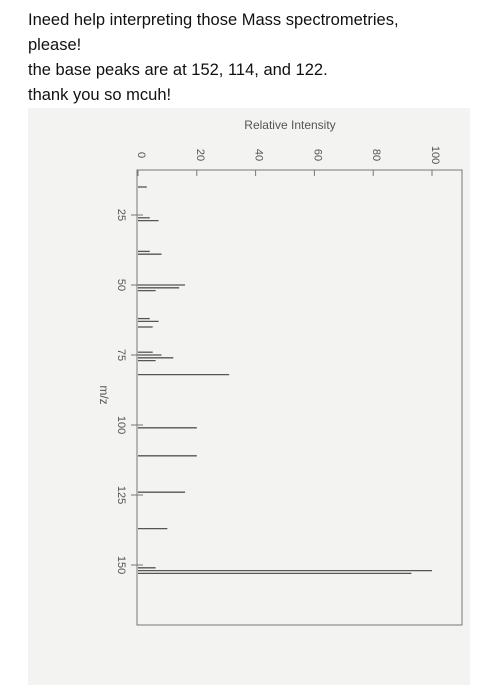  Describe the element at coordinates (55, 45) in the screenshot. I see `post-line: please!` at that location.